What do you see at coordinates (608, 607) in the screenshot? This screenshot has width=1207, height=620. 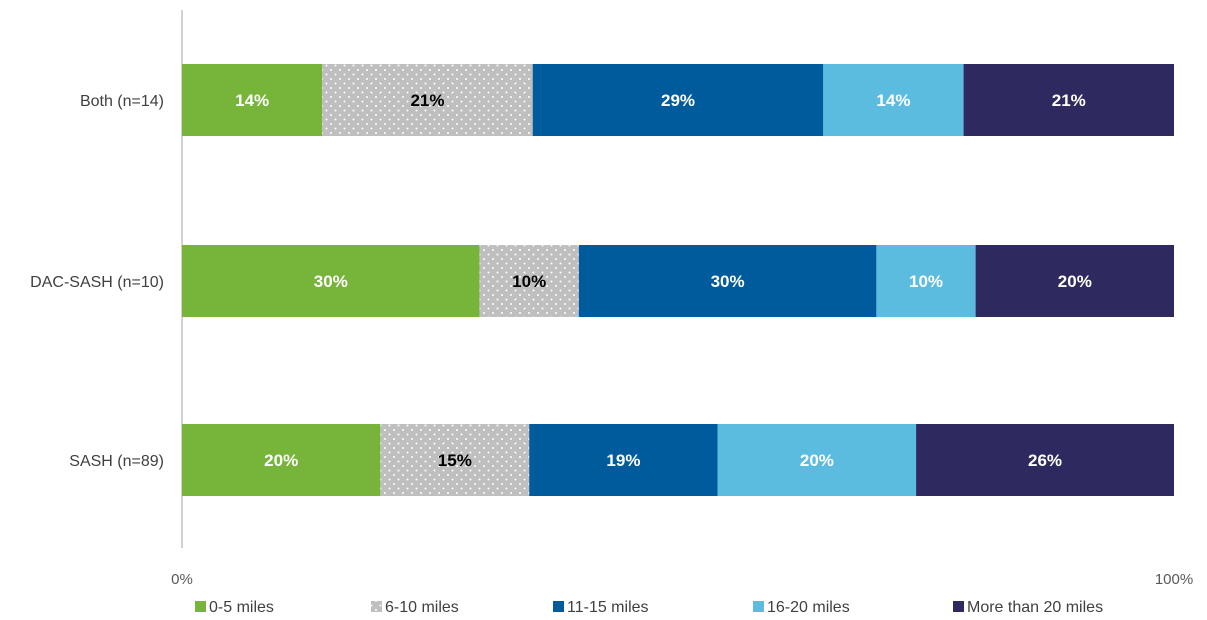 I see `legend-label: 11-15 miles` at bounding box center [608, 607].